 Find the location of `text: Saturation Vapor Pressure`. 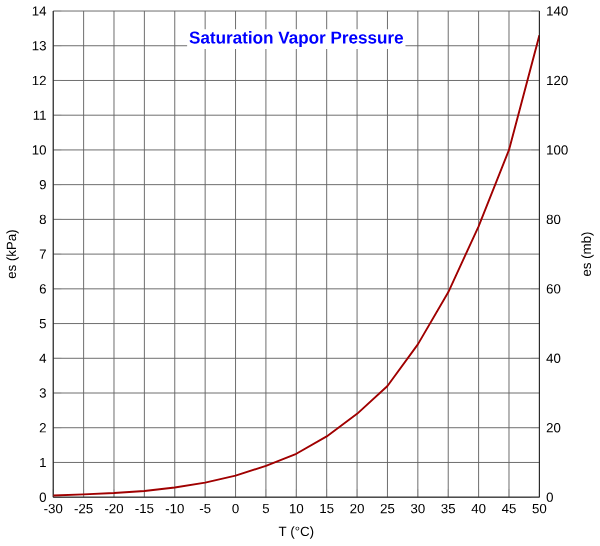

text: Saturation Vapor Pressure is located at coordinates (296, 39).